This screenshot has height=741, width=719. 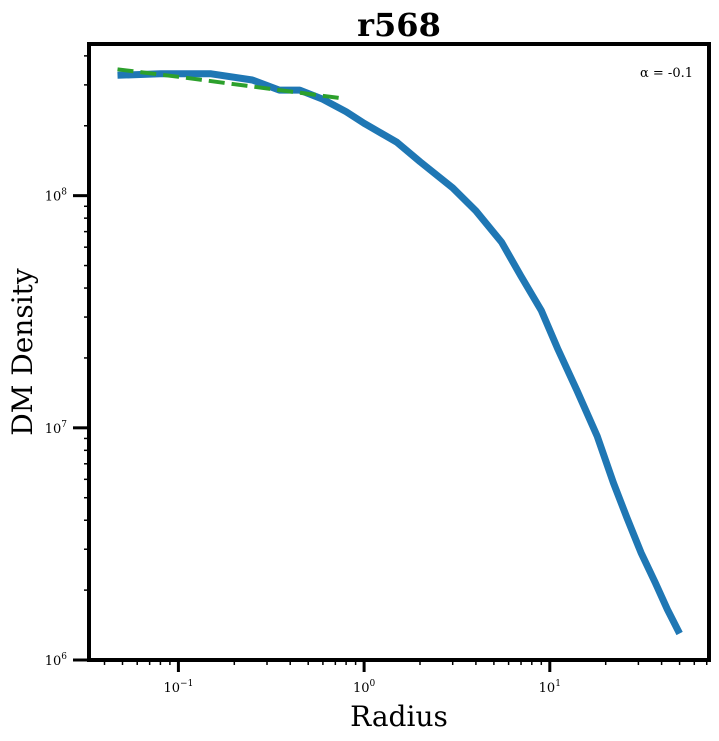 What do you see at coordinates (364, 687) in the screenshot?
I see `x-tick-label: 10⁰` at bounding box center [364, 687].